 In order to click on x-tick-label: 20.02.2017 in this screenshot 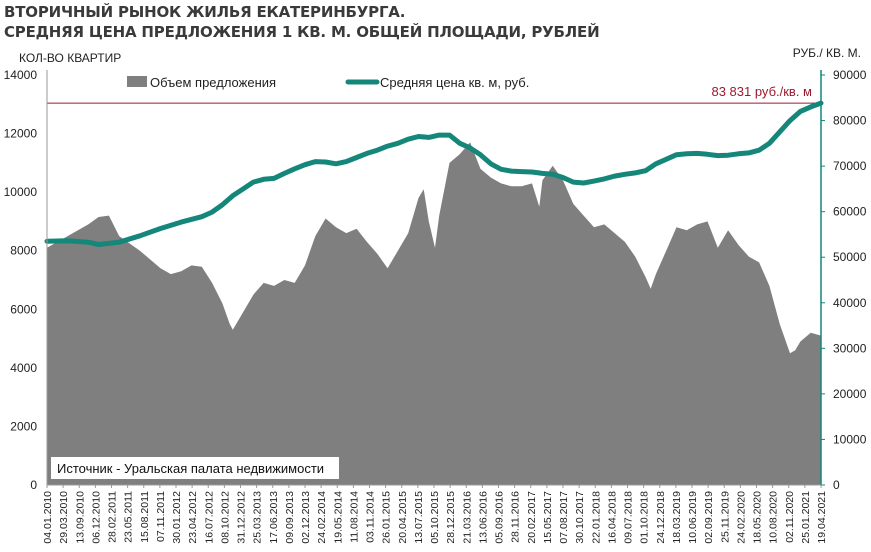, I will do `click(532, 517)`.